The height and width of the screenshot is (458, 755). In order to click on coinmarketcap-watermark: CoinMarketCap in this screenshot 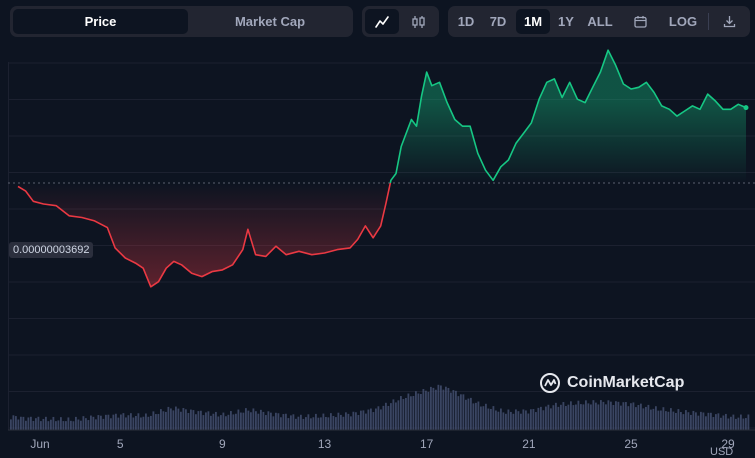, I will do `click(611, 383)`.